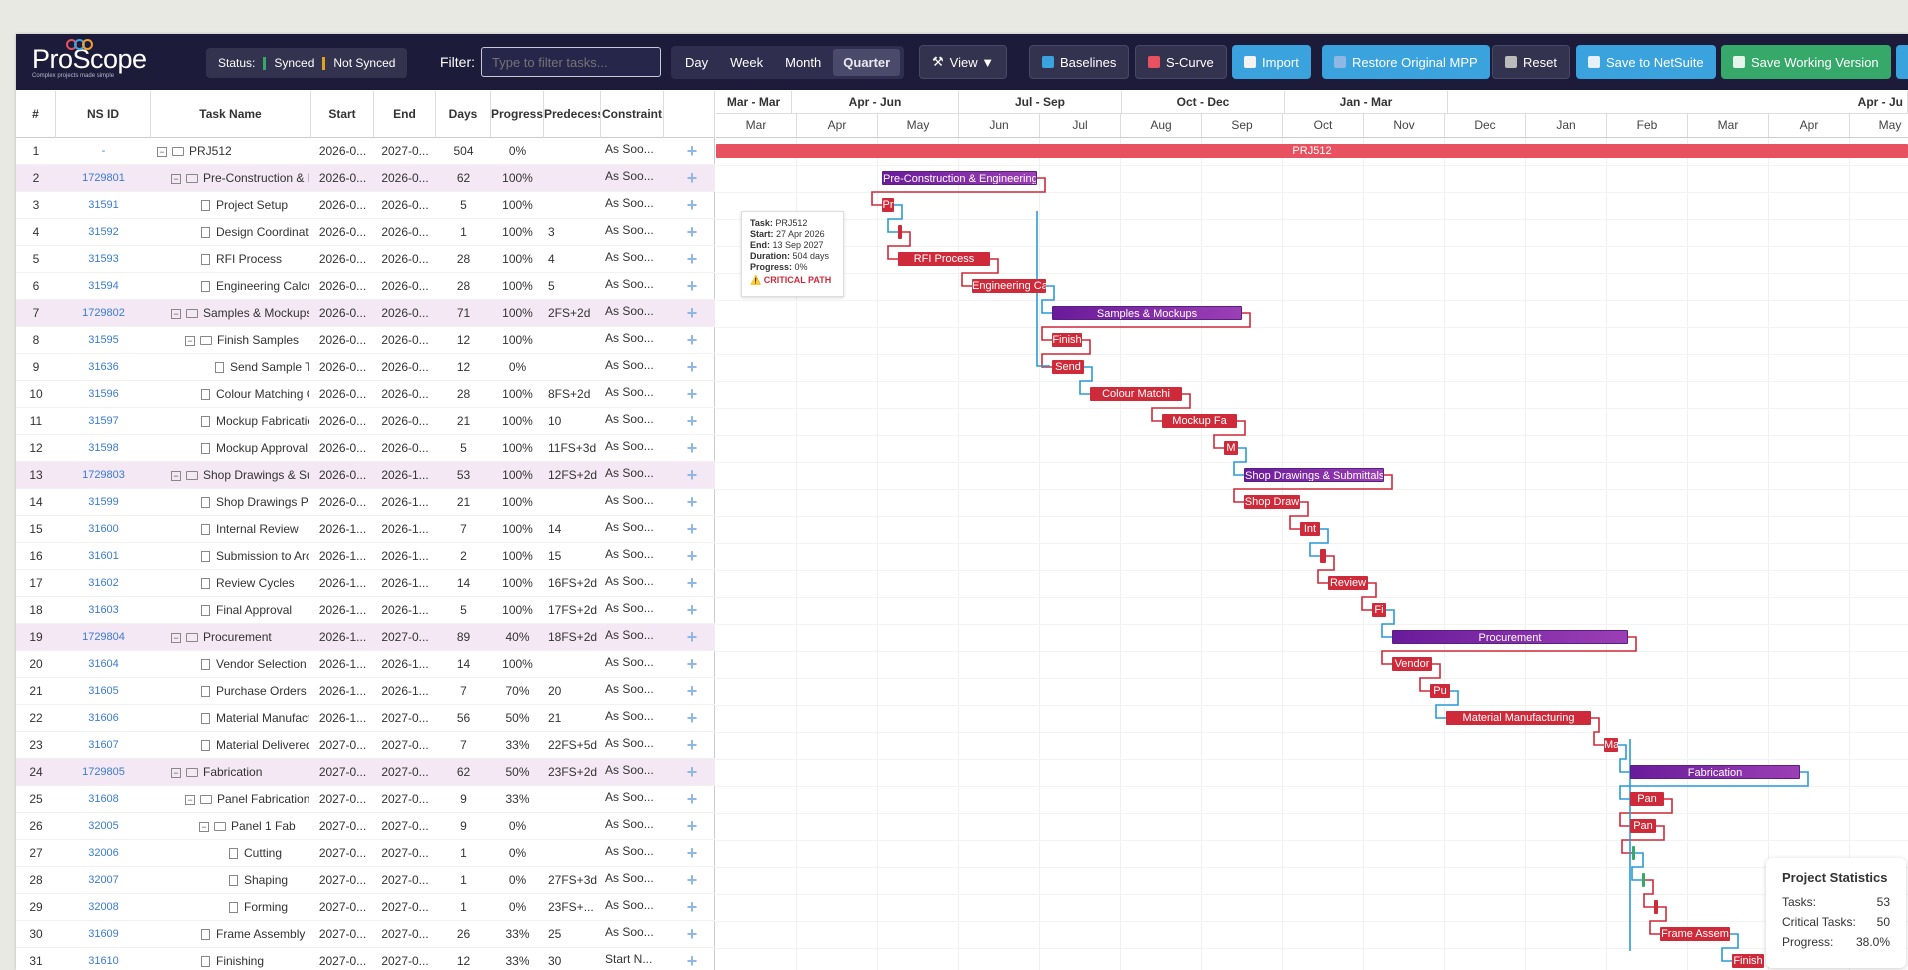 The height and width of the screenshot is (970, 1908). What do you see at coordinates (1715, 772) in the screenshot?
I see `gantt-bar: Fabrication` at bounding box center [1715, 772].